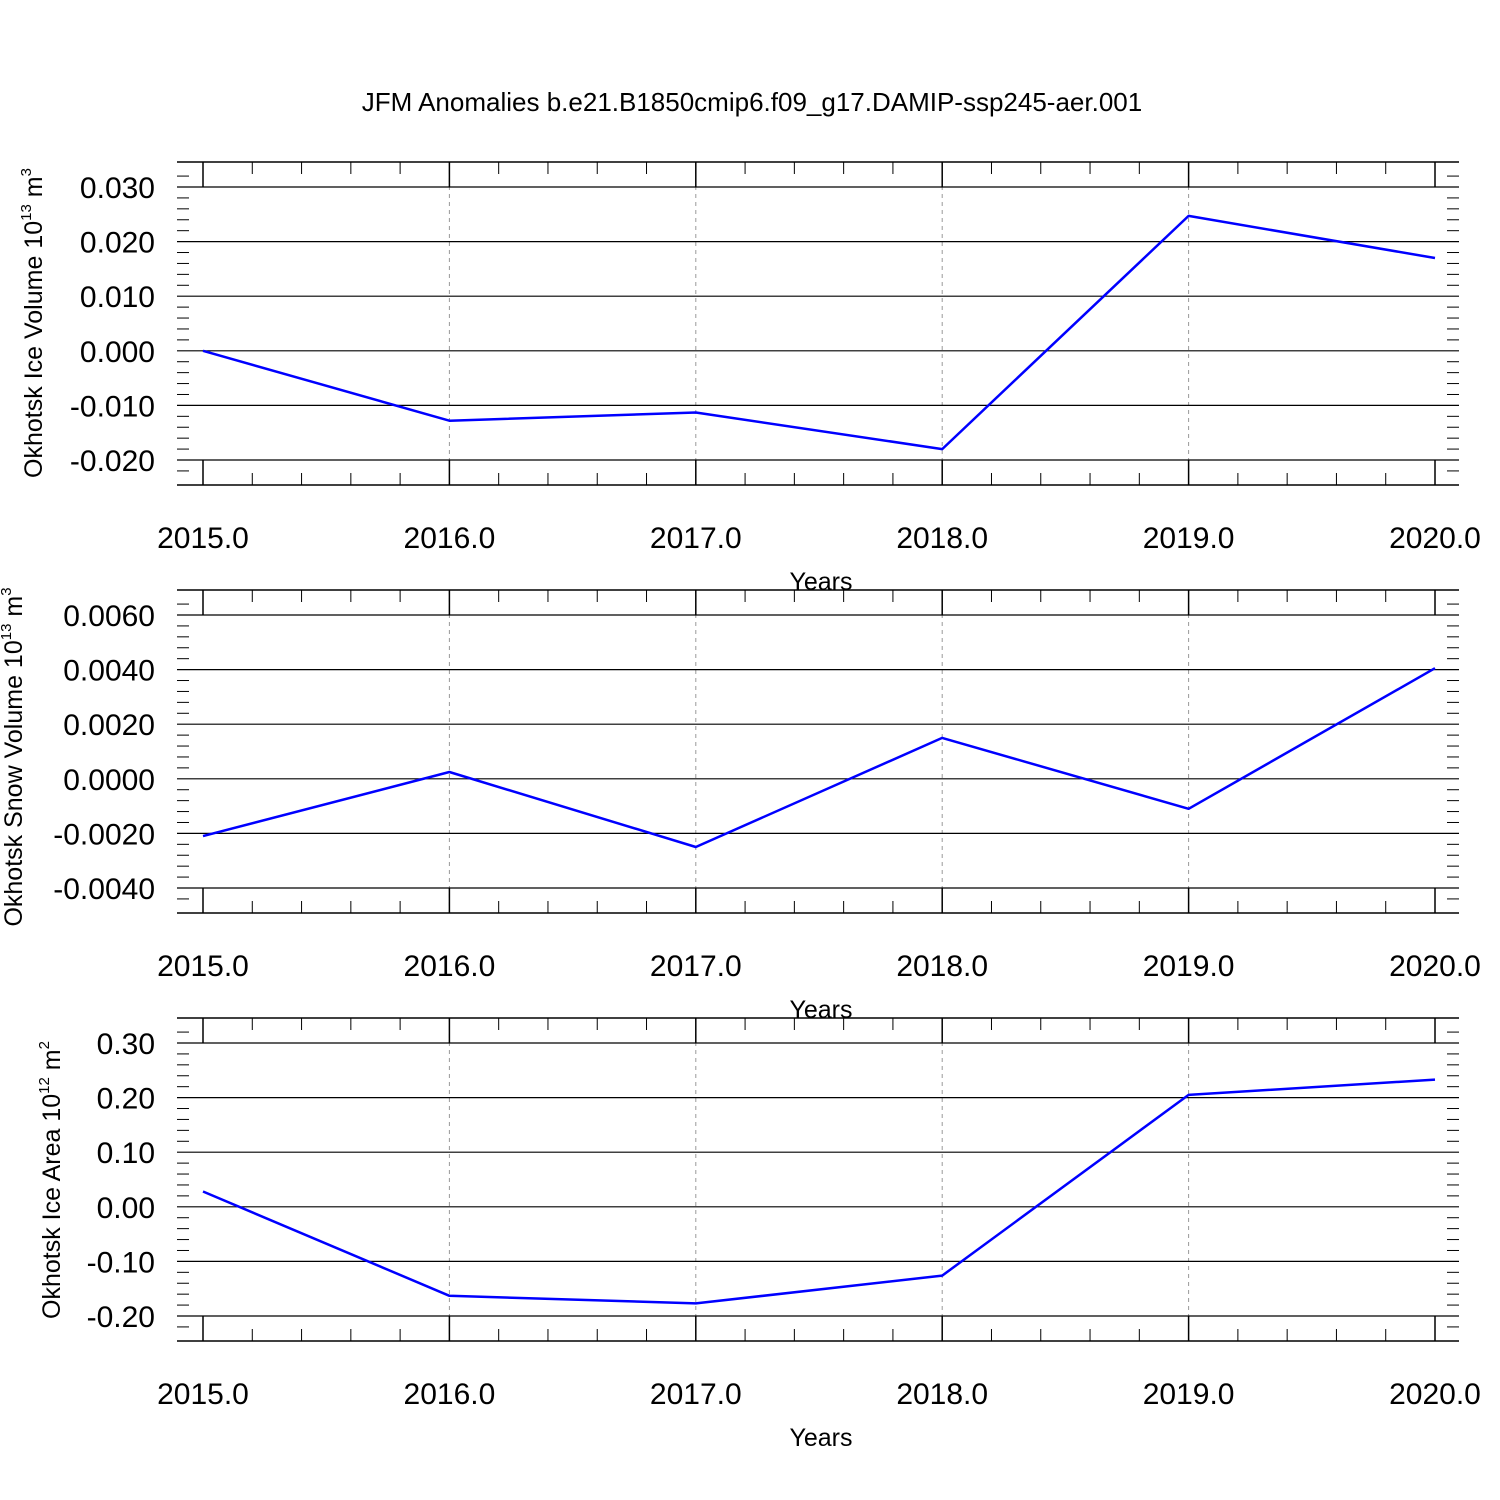 This screenshot has height=1500, width=1500. What do you see at coordinates (121, 1262) in the screenshot?
I see `y-tick-label: -0.10` at bounding box center [121, 1262].